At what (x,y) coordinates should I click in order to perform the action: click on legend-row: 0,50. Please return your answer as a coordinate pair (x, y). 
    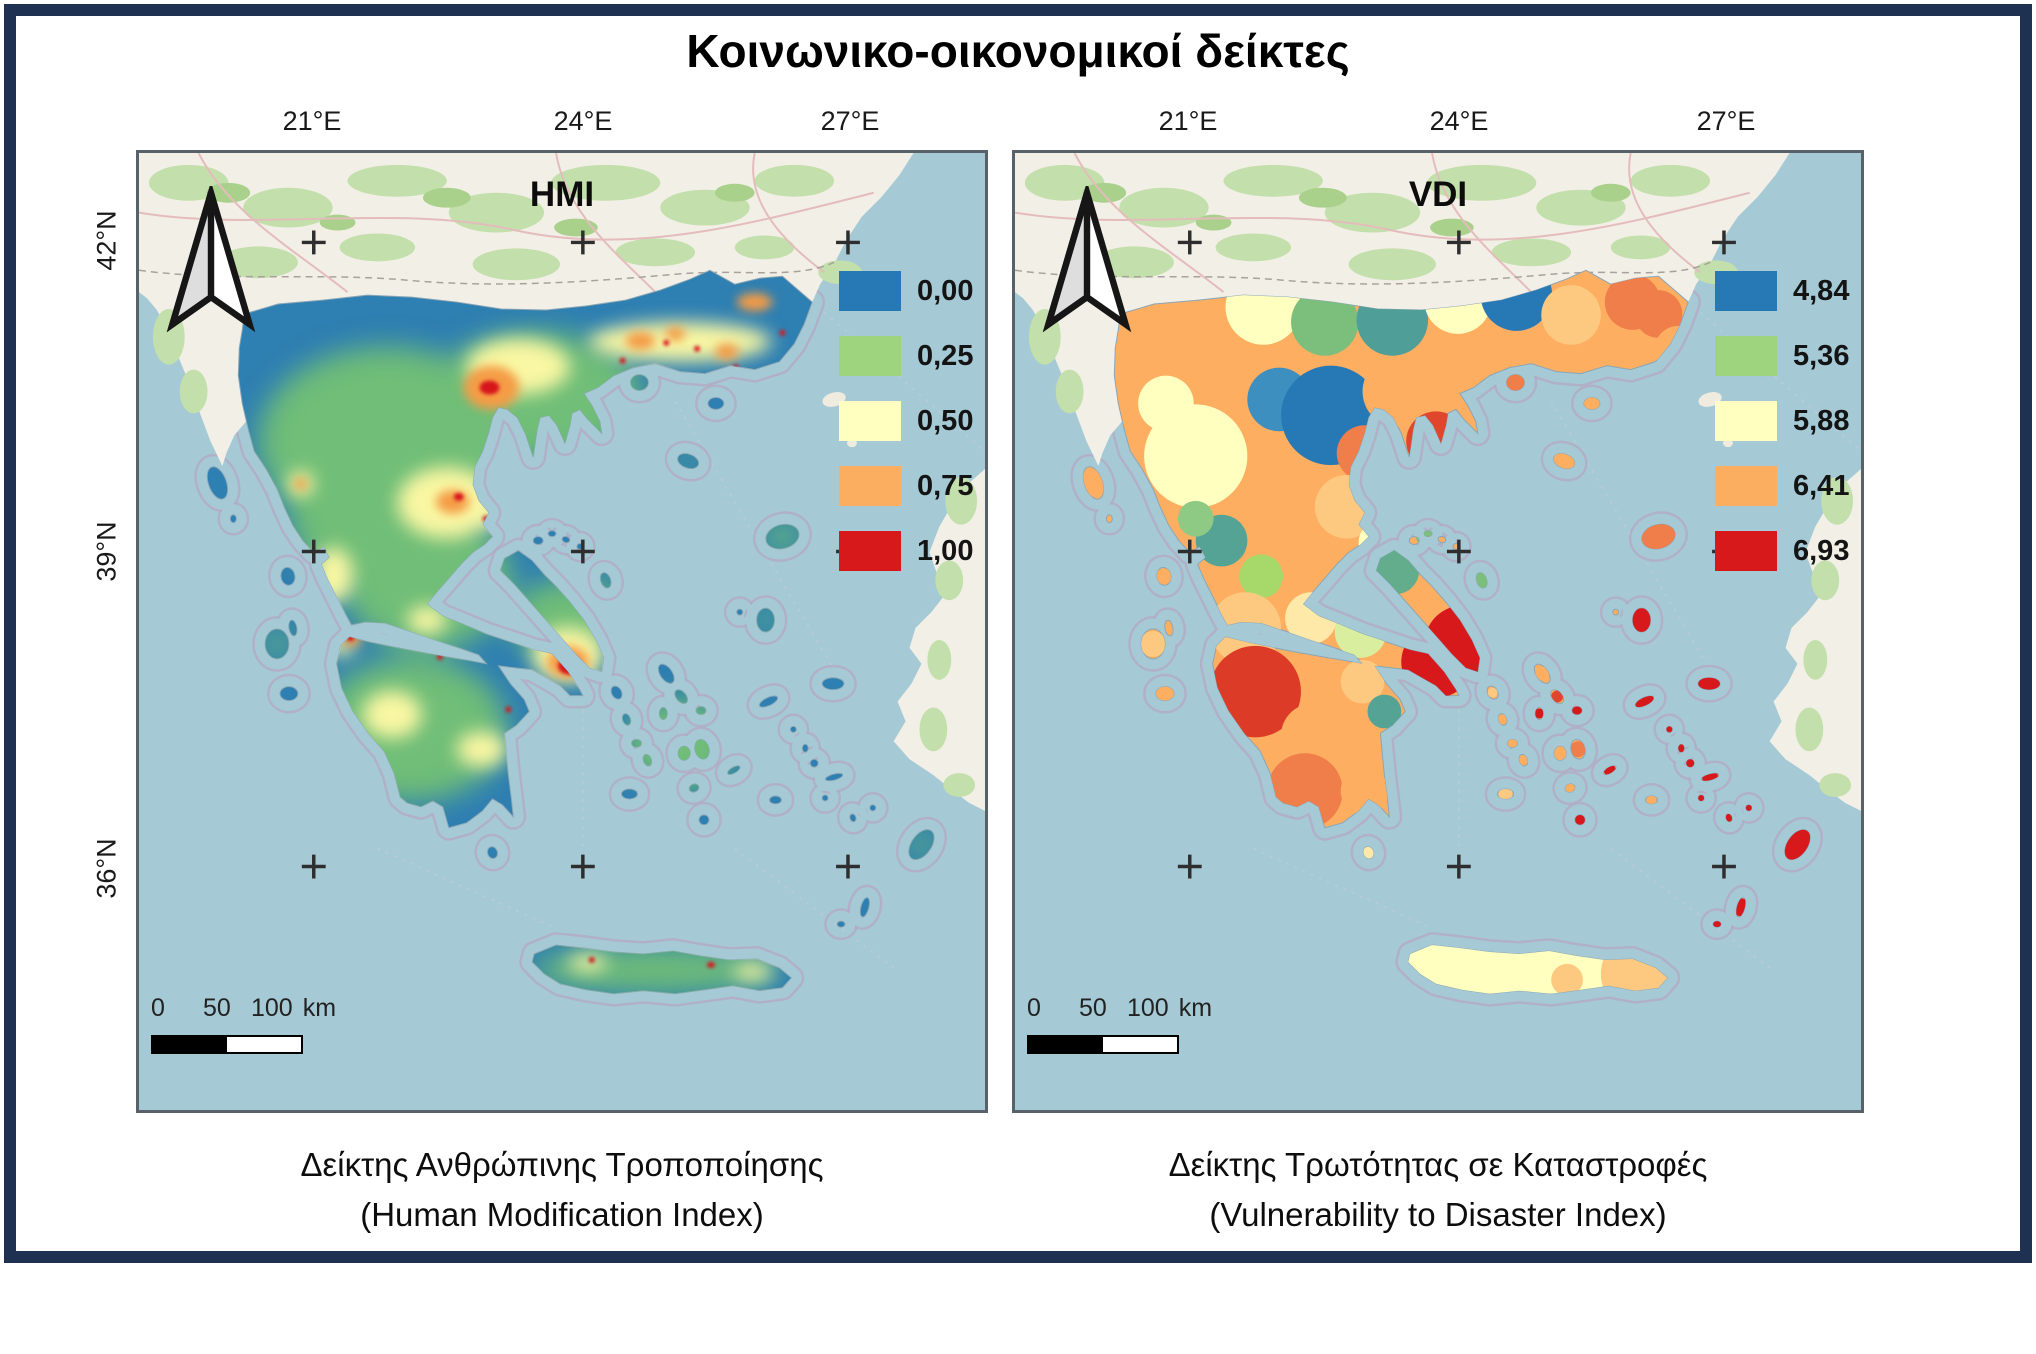
    Looking at the image, I should click on (906, 421).